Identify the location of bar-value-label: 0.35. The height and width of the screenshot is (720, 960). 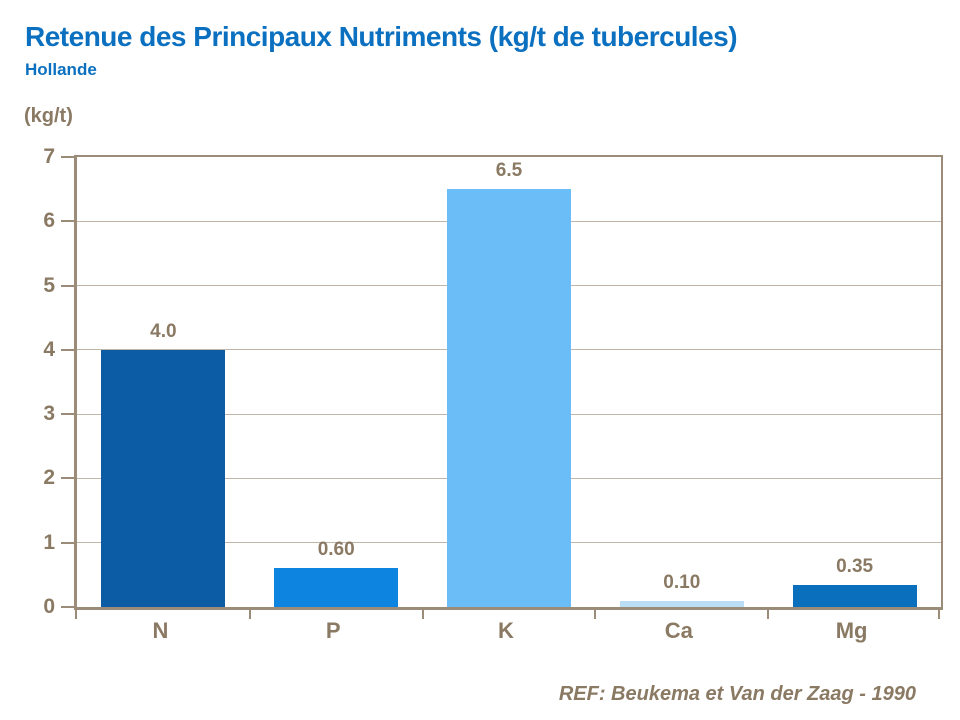
(855, 566).